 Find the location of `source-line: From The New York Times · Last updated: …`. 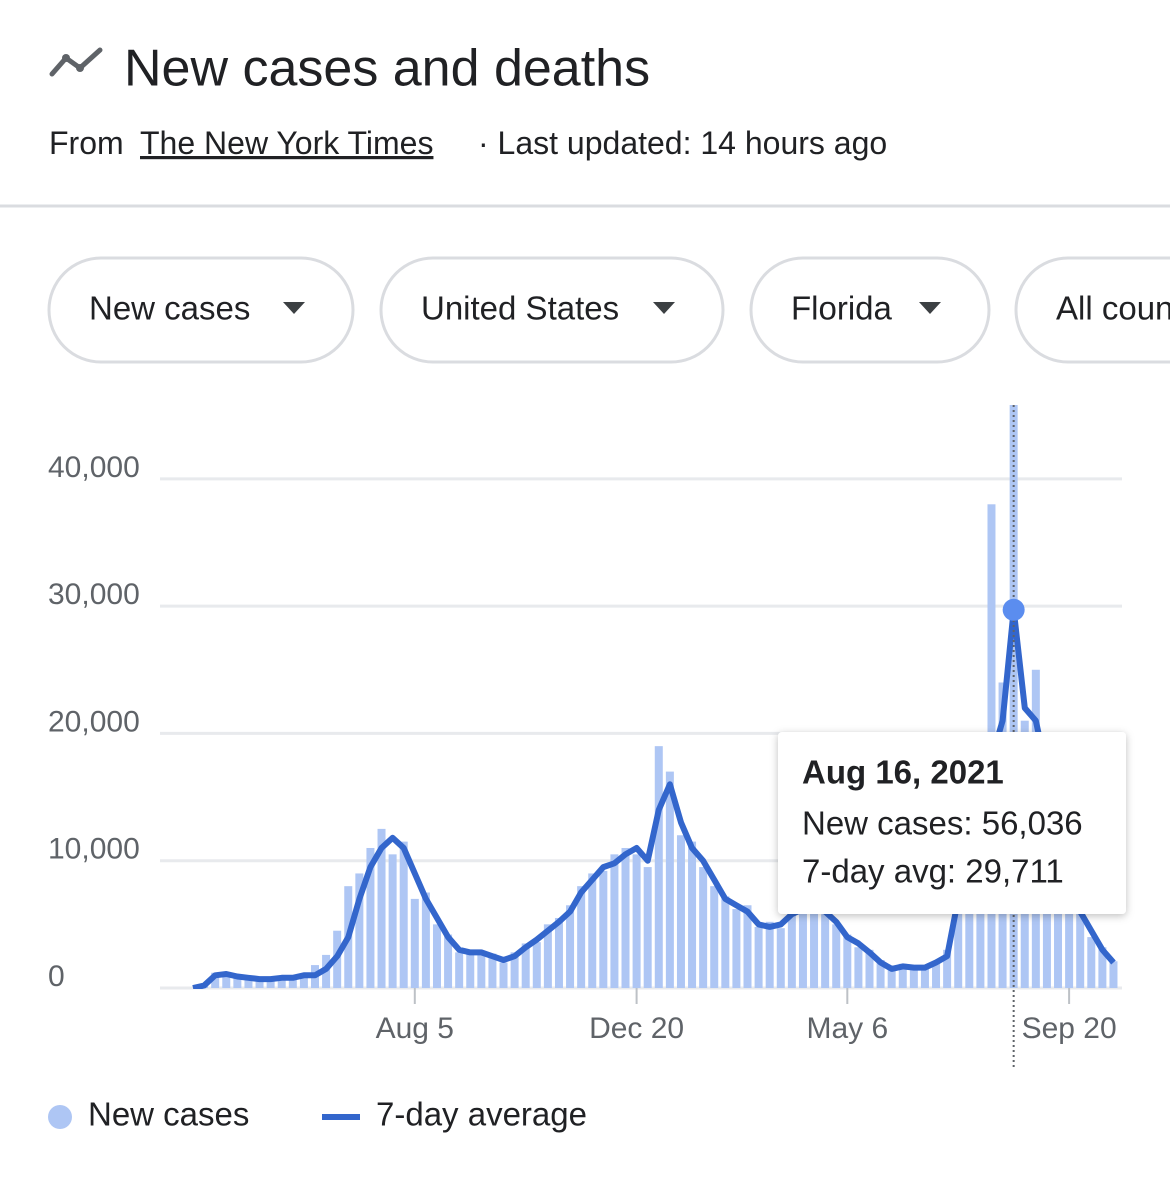

source-line: From The New York Times · Last updated: … is located at coordinates (468, 143).